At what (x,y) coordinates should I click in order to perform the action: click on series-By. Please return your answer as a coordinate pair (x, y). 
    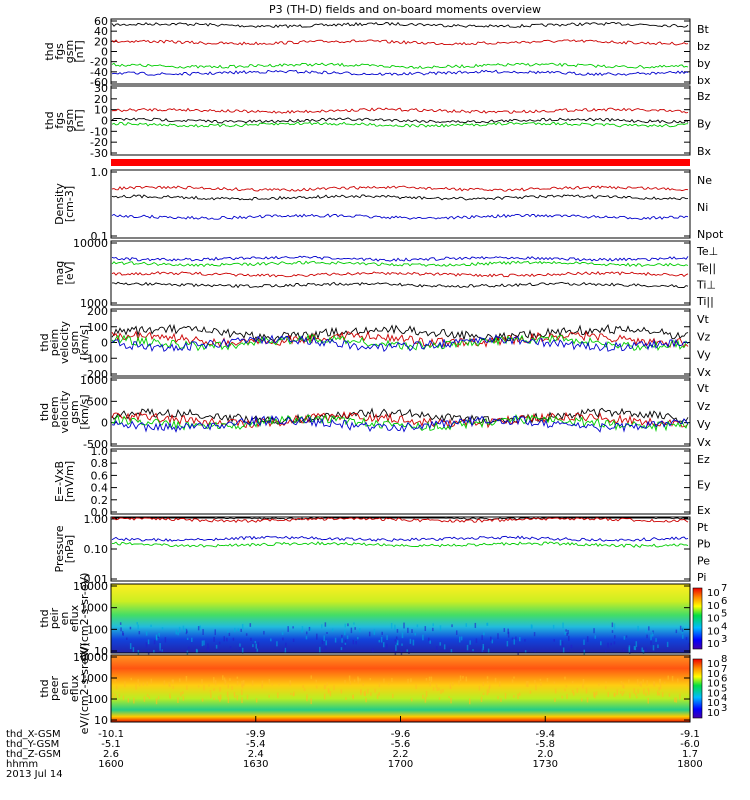
    Looking at the image, I should click on (400, 120).